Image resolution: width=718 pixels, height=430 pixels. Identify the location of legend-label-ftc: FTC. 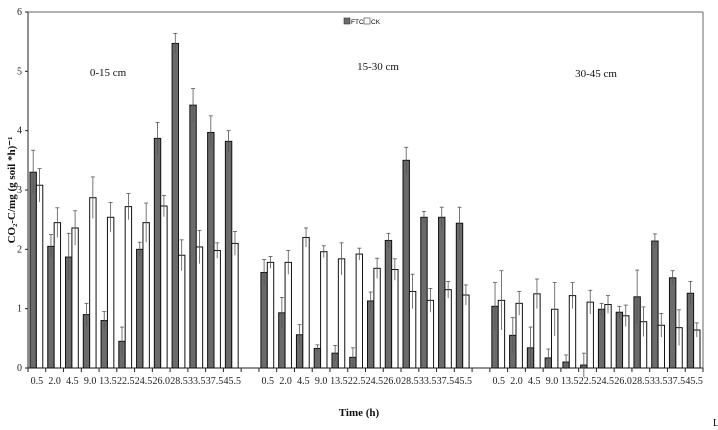
(357, 22).